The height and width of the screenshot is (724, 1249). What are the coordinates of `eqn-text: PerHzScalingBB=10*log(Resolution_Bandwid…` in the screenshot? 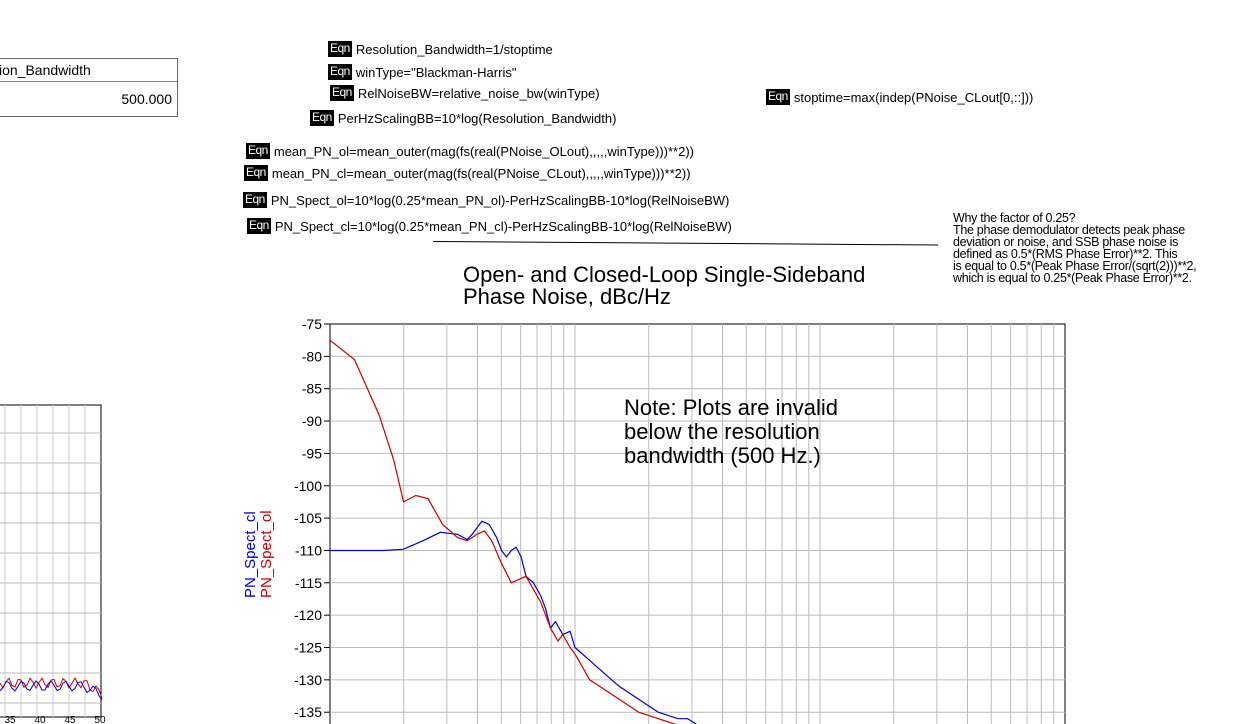 It's located at (477, 118).